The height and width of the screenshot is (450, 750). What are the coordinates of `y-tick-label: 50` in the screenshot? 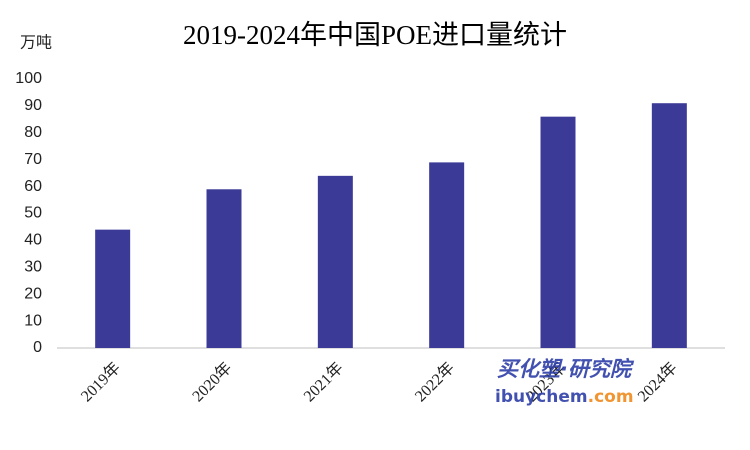 It's located at (33, 213).